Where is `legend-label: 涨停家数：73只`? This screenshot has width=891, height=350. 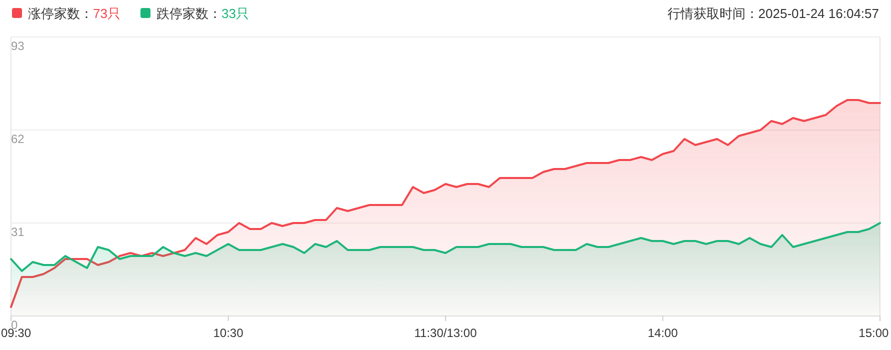
legend-label: 涨停家数：73只 is located at coordinates (74, 13).